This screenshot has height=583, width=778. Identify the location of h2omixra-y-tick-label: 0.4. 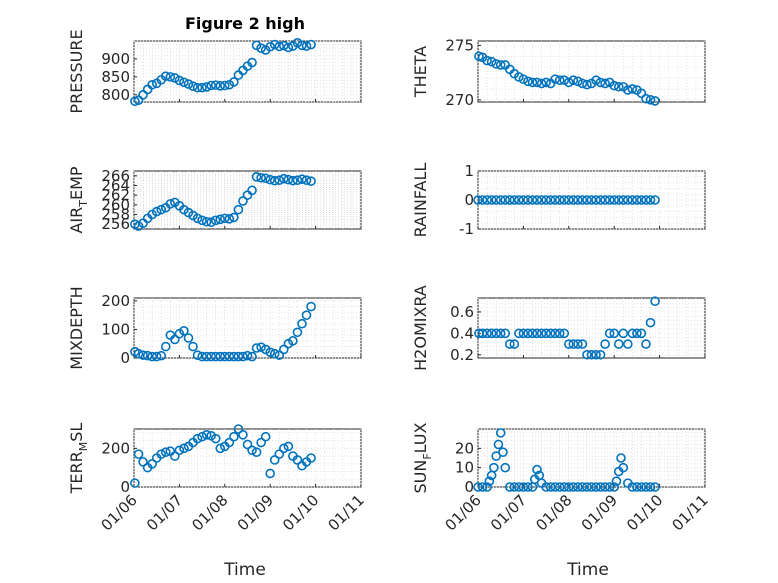
(462, 333).